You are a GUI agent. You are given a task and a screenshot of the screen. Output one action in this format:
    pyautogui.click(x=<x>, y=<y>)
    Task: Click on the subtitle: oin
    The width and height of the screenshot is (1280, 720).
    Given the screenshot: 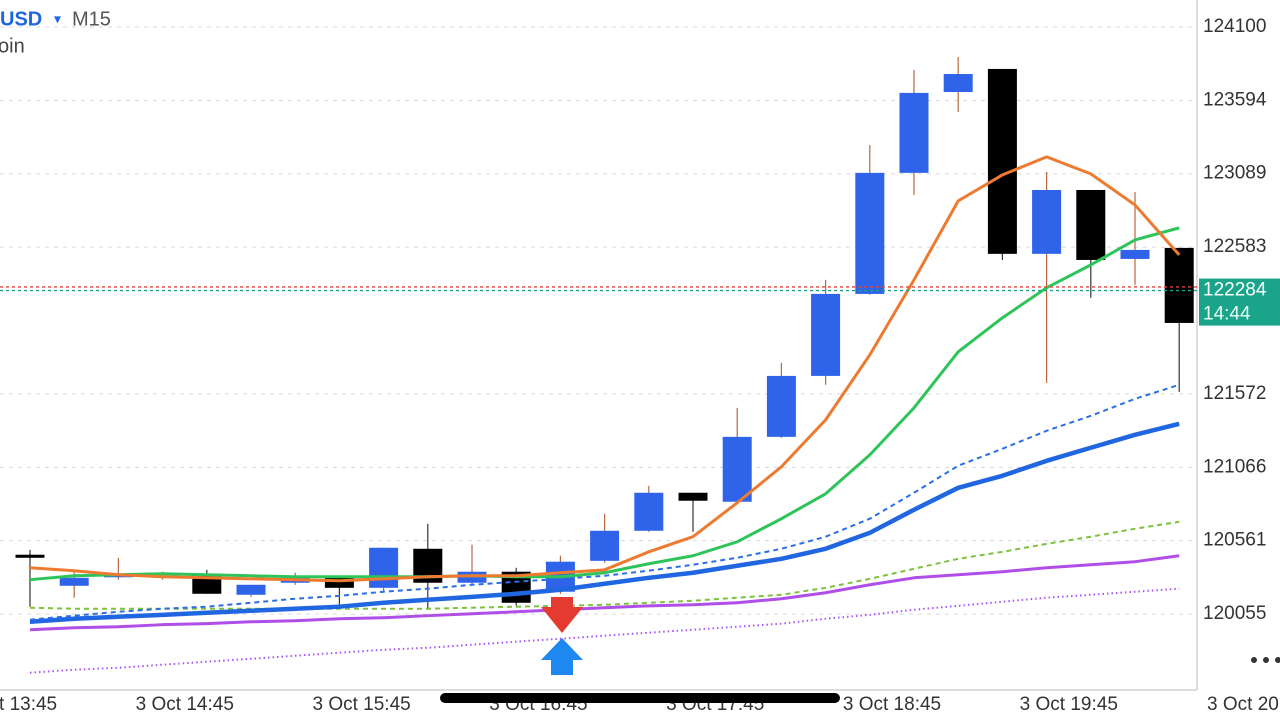 What is the action you would take?
    pyautogui.click(x=12, y=46)
    